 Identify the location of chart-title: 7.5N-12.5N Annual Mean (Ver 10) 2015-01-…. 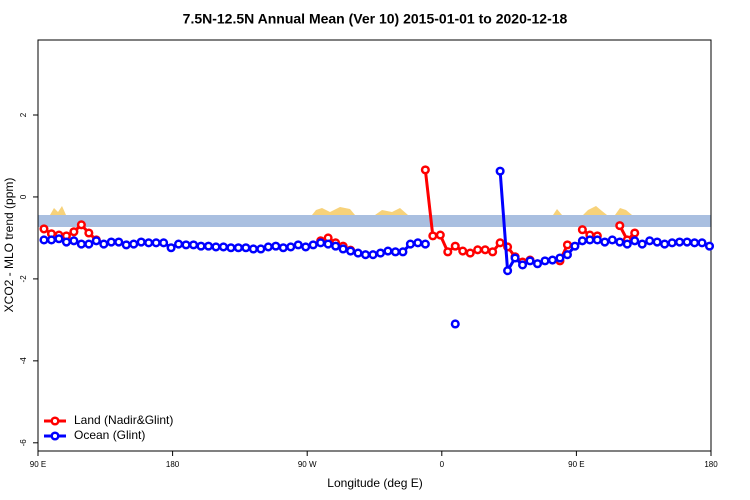
(375, 19).